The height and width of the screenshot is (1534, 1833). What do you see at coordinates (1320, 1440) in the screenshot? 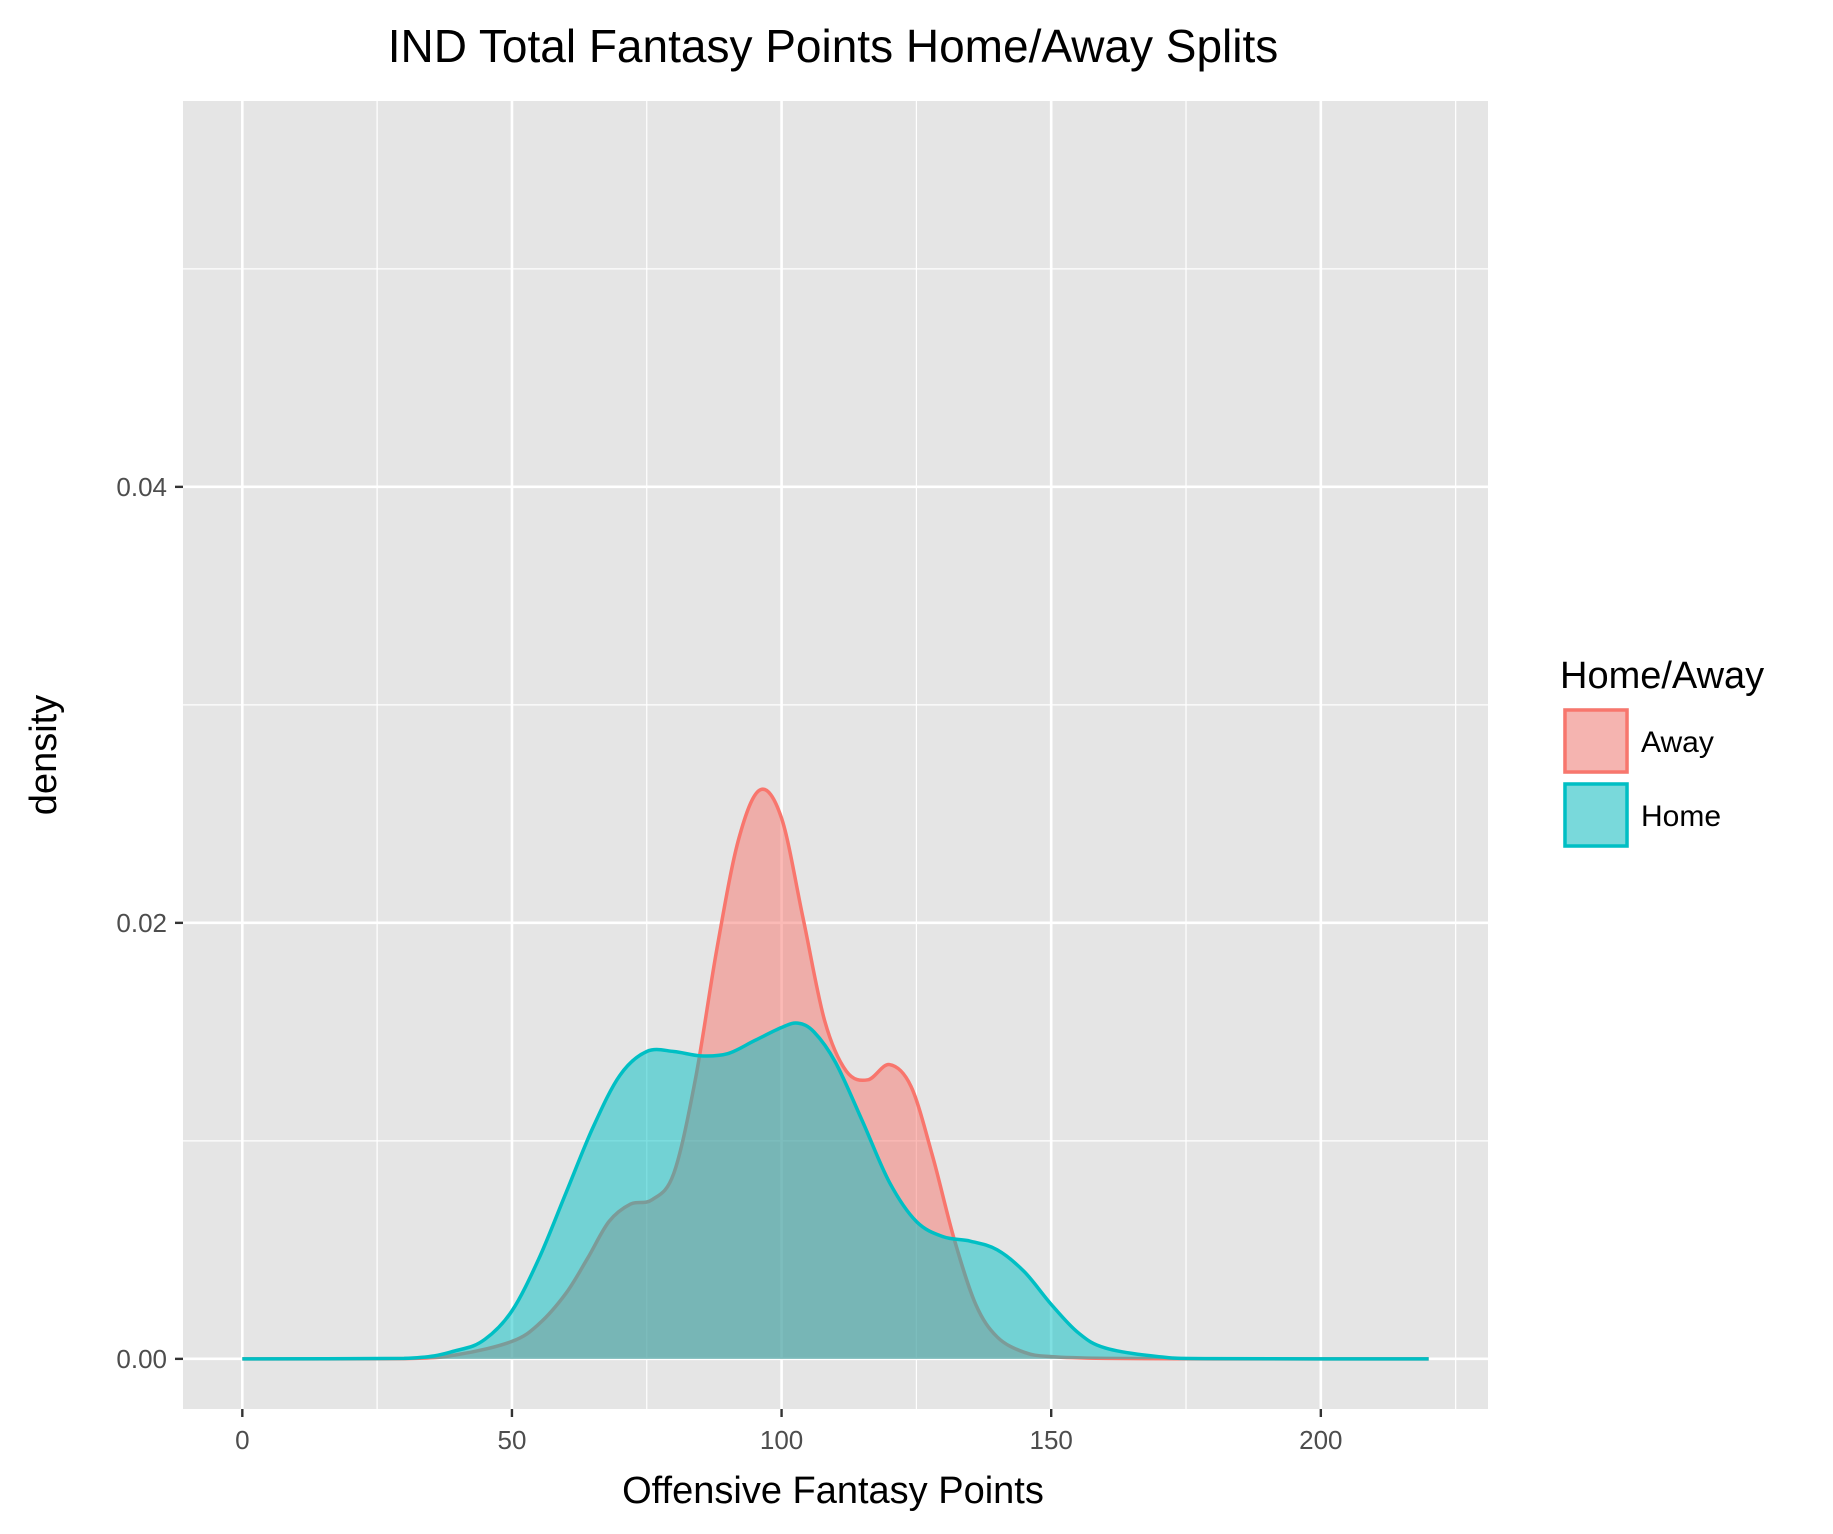
I see `x-tick-label: 200` at bounding box center [1320, 1440].